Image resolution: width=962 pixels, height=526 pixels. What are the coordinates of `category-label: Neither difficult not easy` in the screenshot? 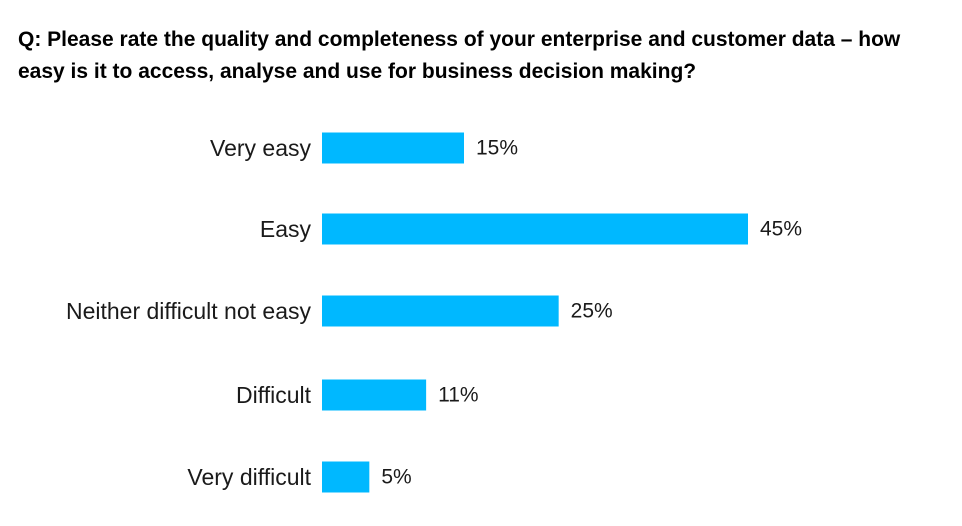 It's located at (189, 311).